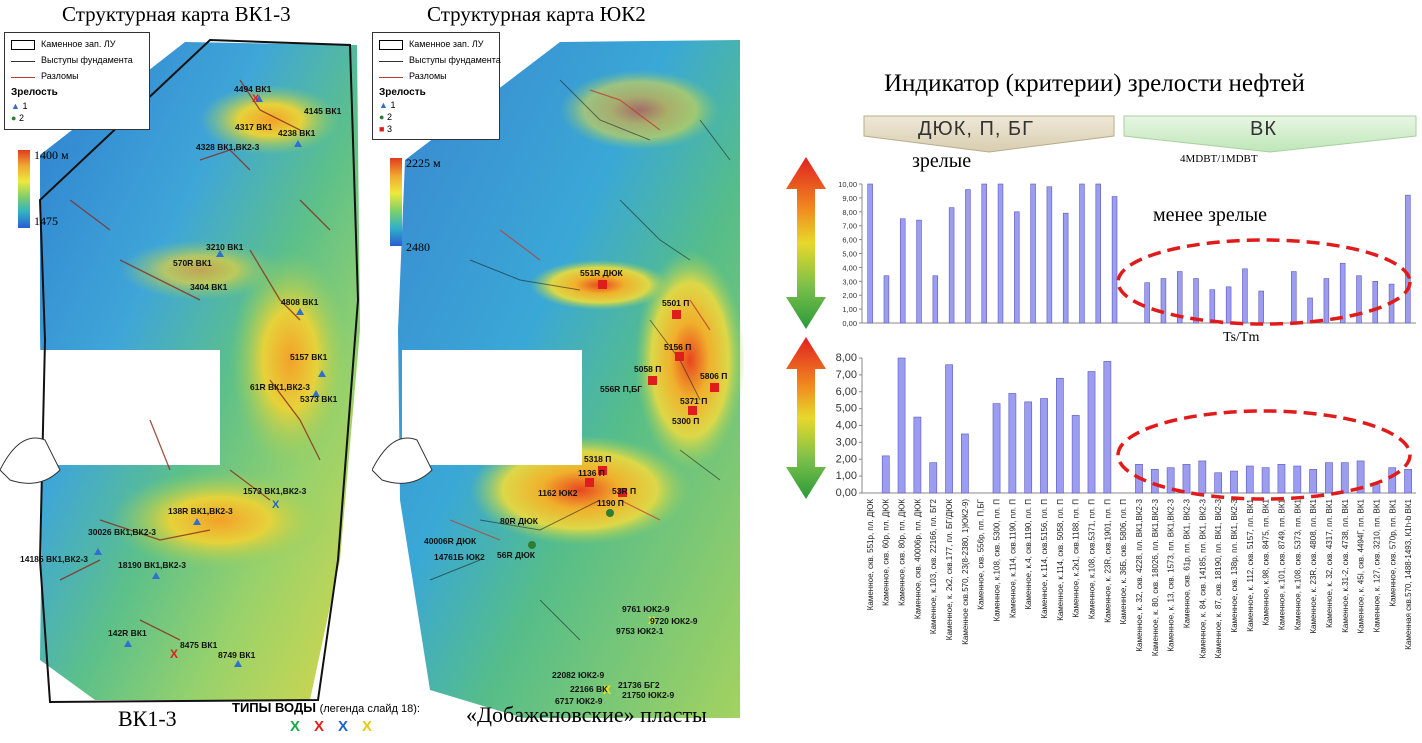 The image size is (1422, 743). Describe the element at coordinates (870, 555) in the screenshot. I see `x-tick-label: Каменное, скв. 551р, пл. ДЮК` at that location.